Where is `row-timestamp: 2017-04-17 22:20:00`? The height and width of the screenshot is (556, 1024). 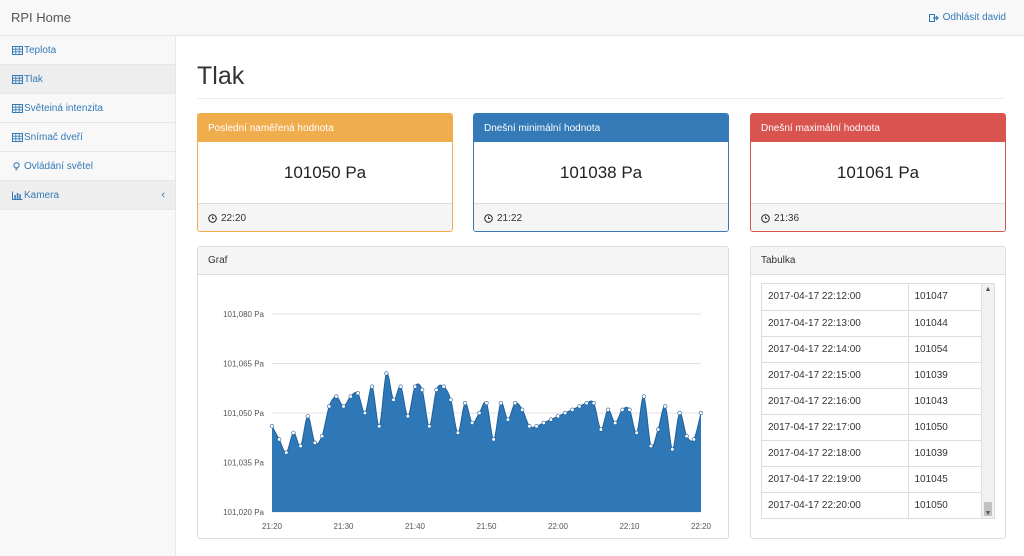 row-timestamp: 2017-04-17 22:20:00 is located at coordinates (835, 505).